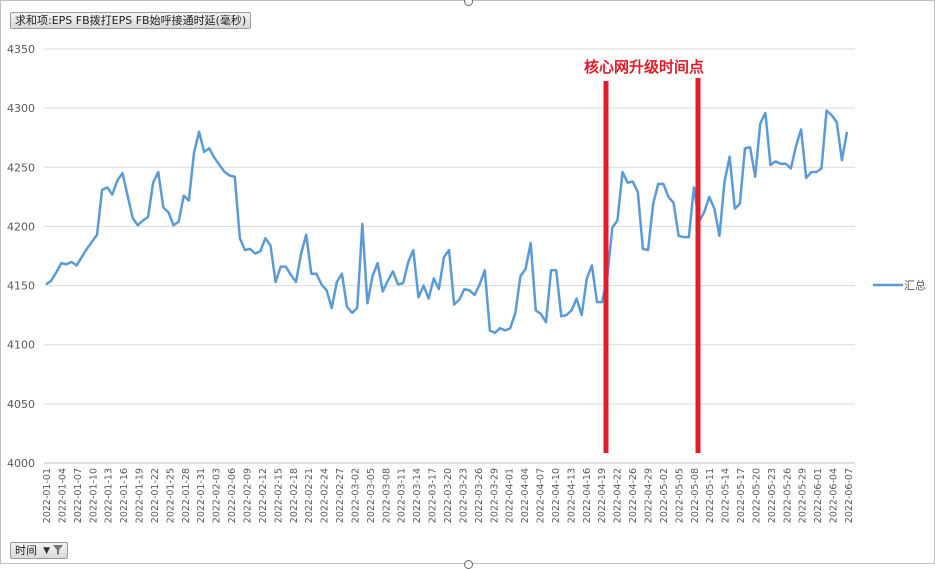 The height and width of the screenshot is (569, 935). I want to click on dropdown-arrow-icon: ▼, so click(46, 551).